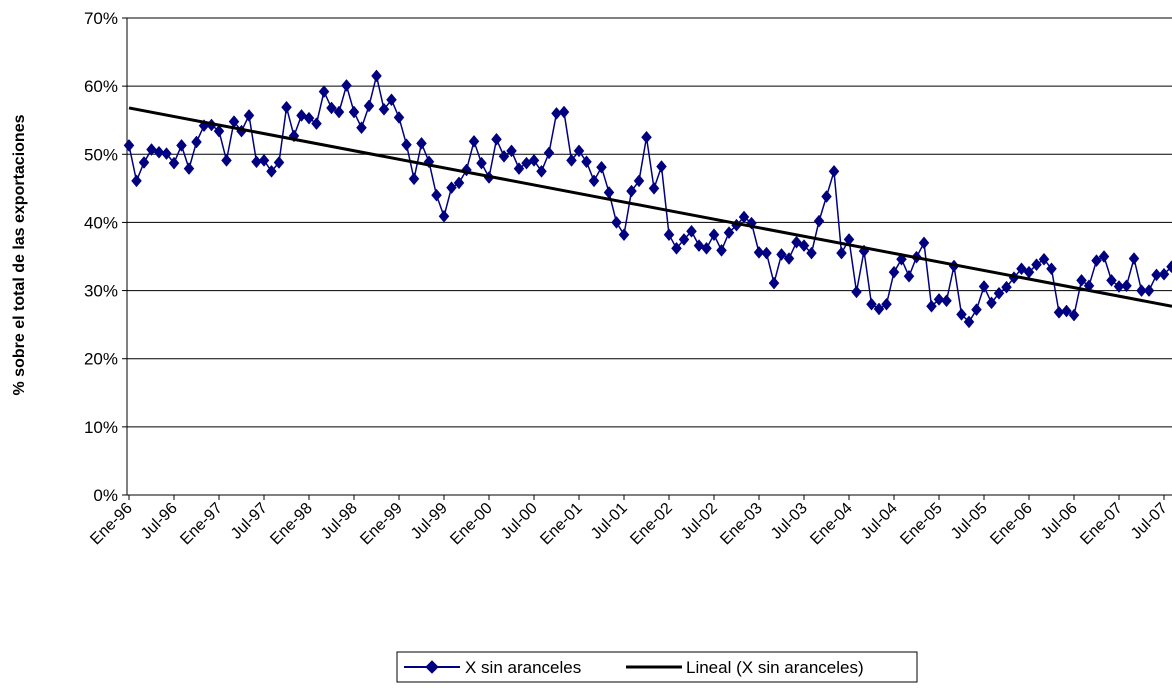  What do you see at coordinates (651, 524) in the screenshot?
I see `x-tick-label: Ene-02` at bounding box center [651, 524].